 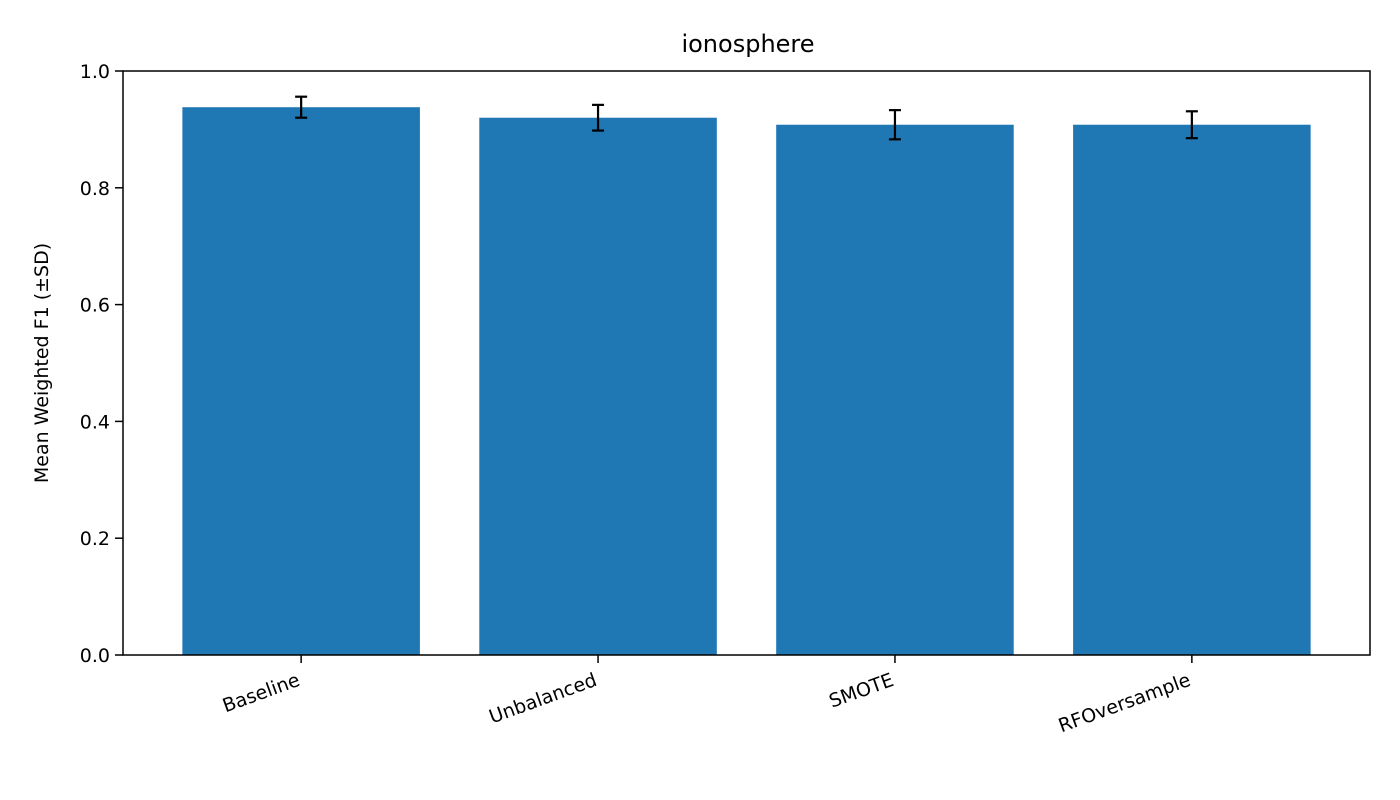 I want to click on bar-unbalanced, so click(x=598, y=386).